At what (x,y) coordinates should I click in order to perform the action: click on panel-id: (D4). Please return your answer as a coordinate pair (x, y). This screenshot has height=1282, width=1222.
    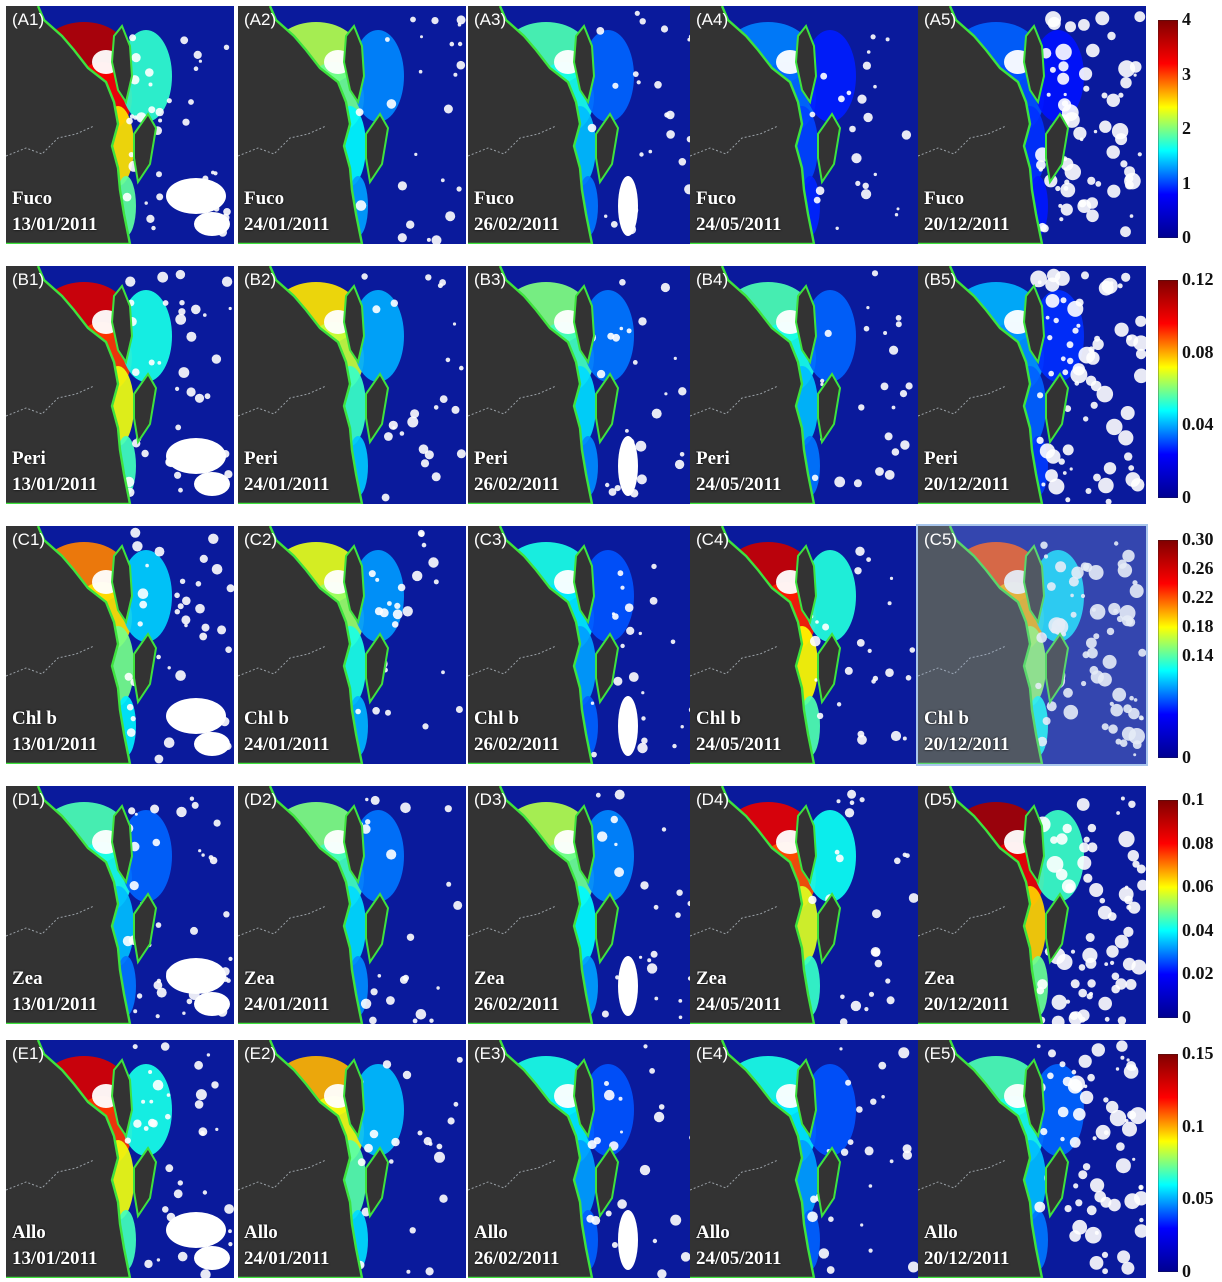
    Looking at the image, I should click on (713, 799).